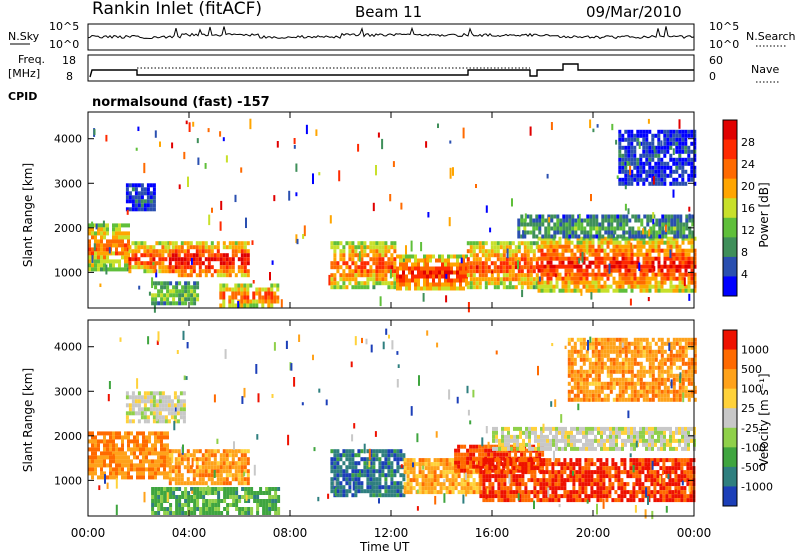  Describe the element at coordinates (24, 73) in the screenshot. I see `freq-label-line2: [MHz]` at that location.